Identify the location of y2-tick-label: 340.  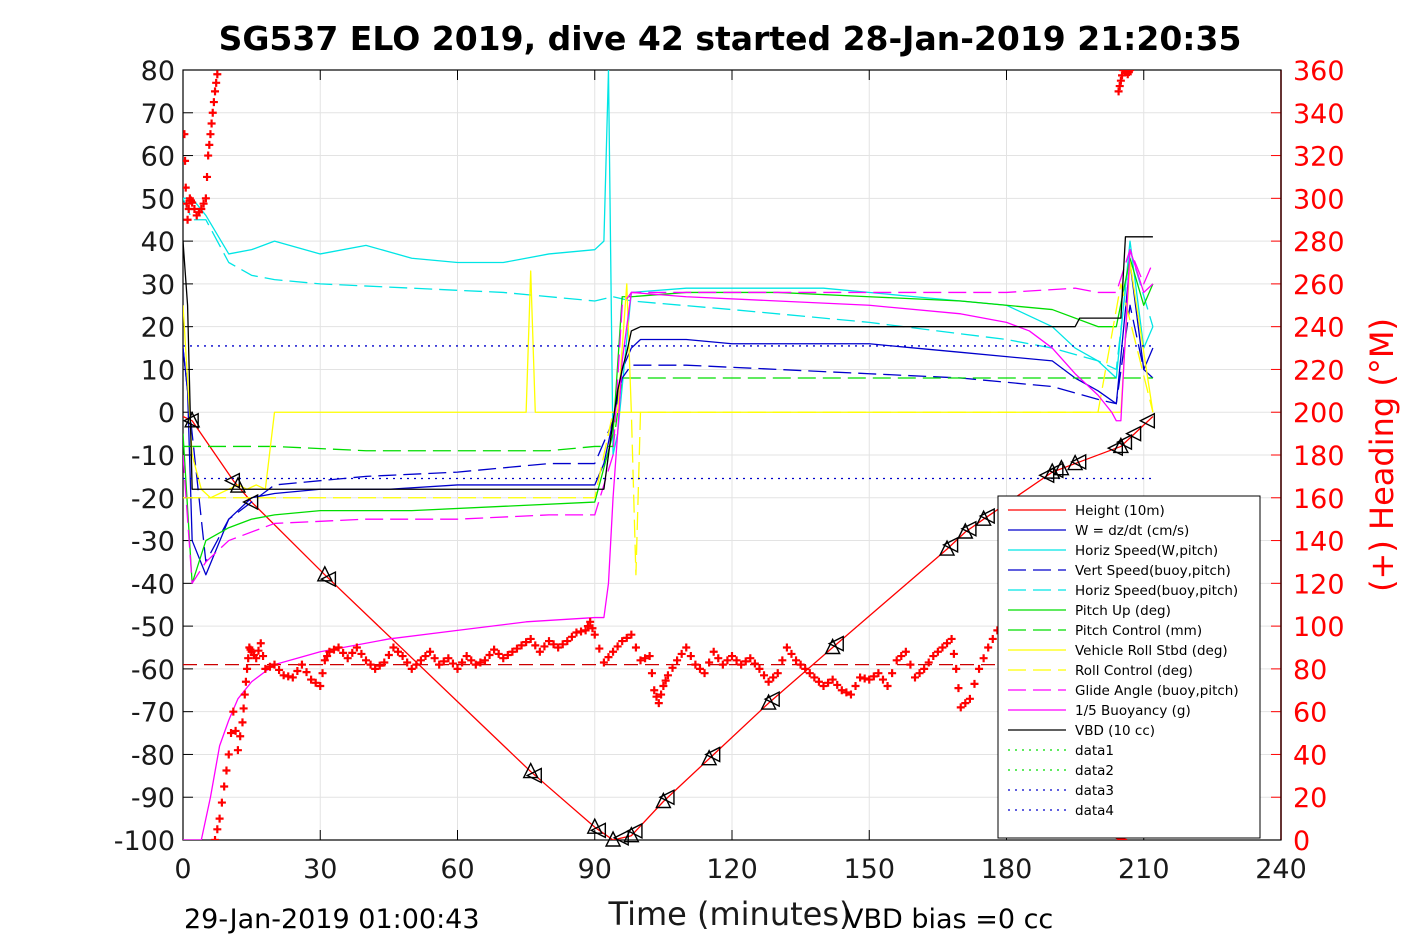
(1319, 114).